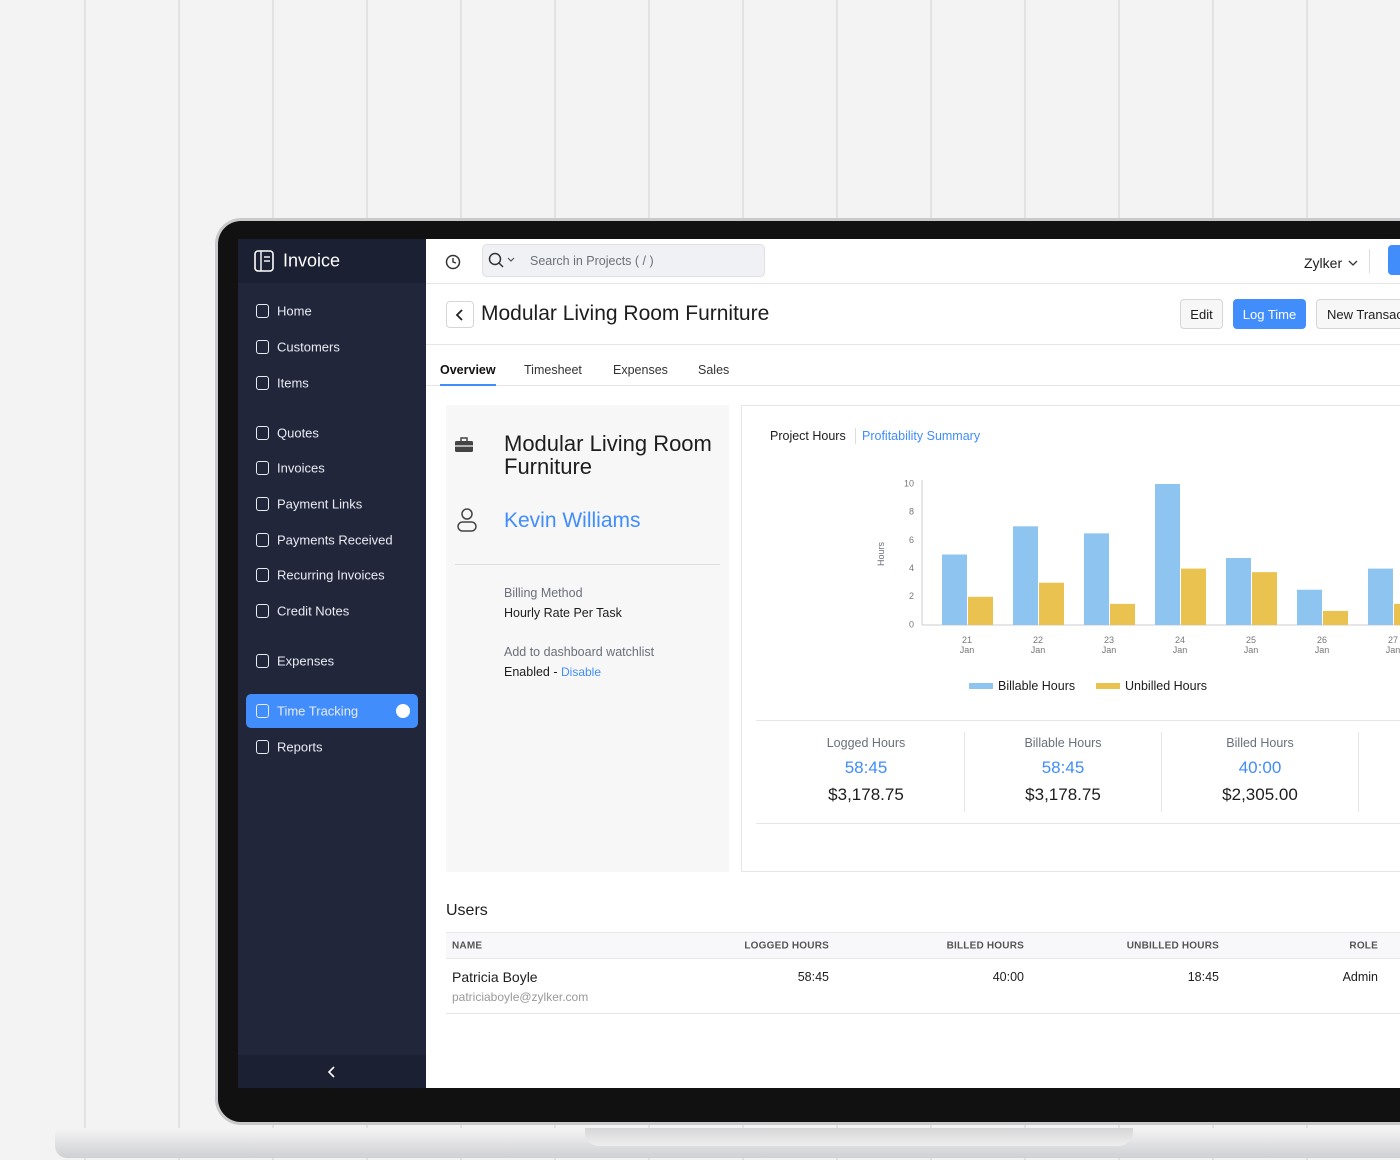  What do you see at coordinates (313, 611) in the screenshot?
I see `nav-item: Credit Notes` at bounding box center [313, 611].